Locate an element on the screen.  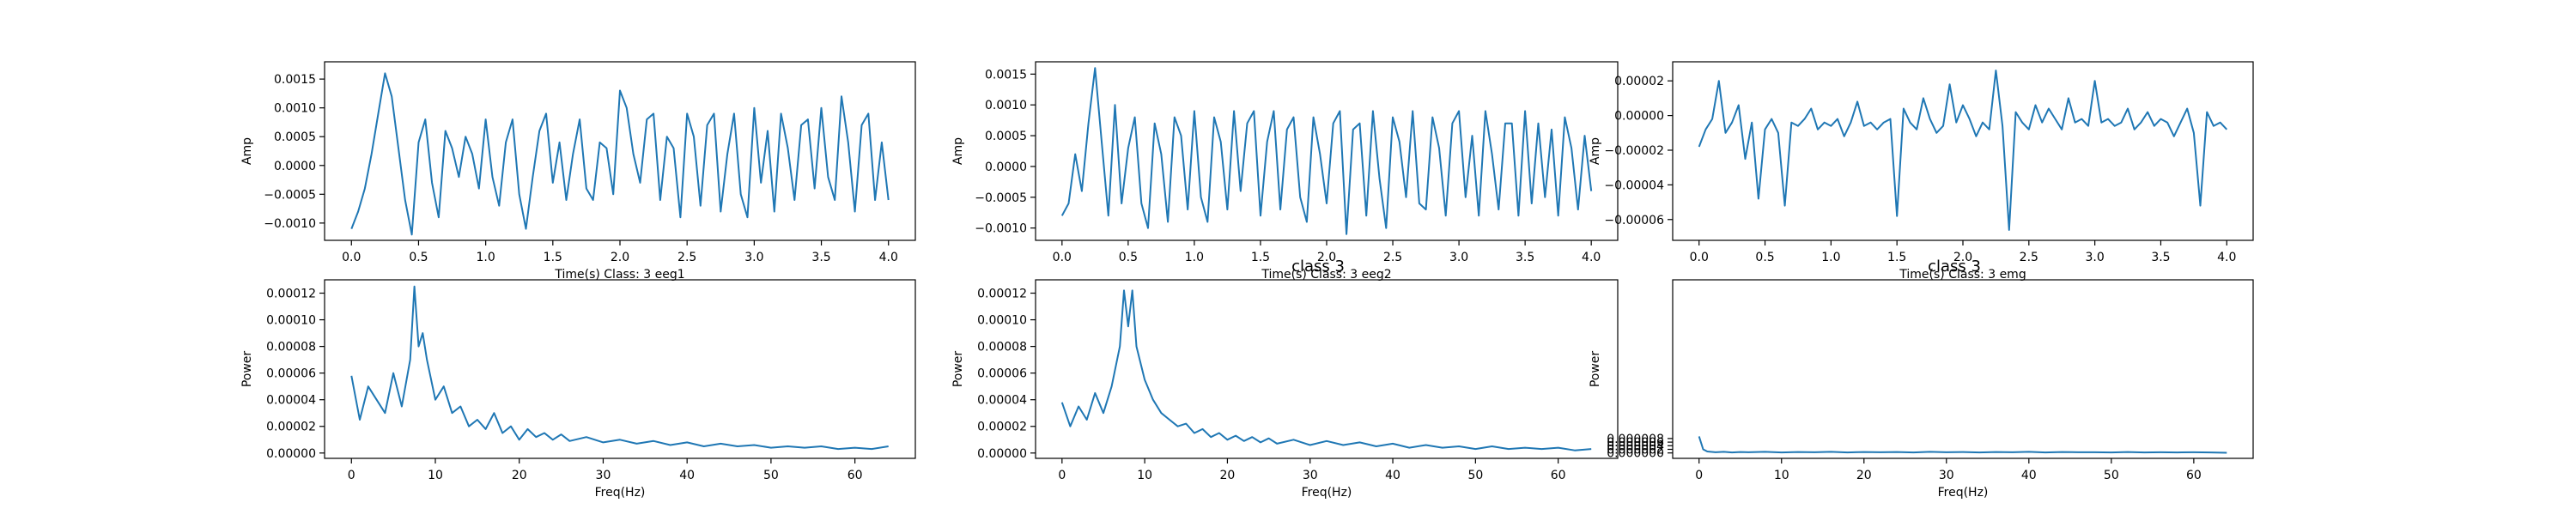
y-tick-label: 0.000004 is located at coordinates (1635, 446).